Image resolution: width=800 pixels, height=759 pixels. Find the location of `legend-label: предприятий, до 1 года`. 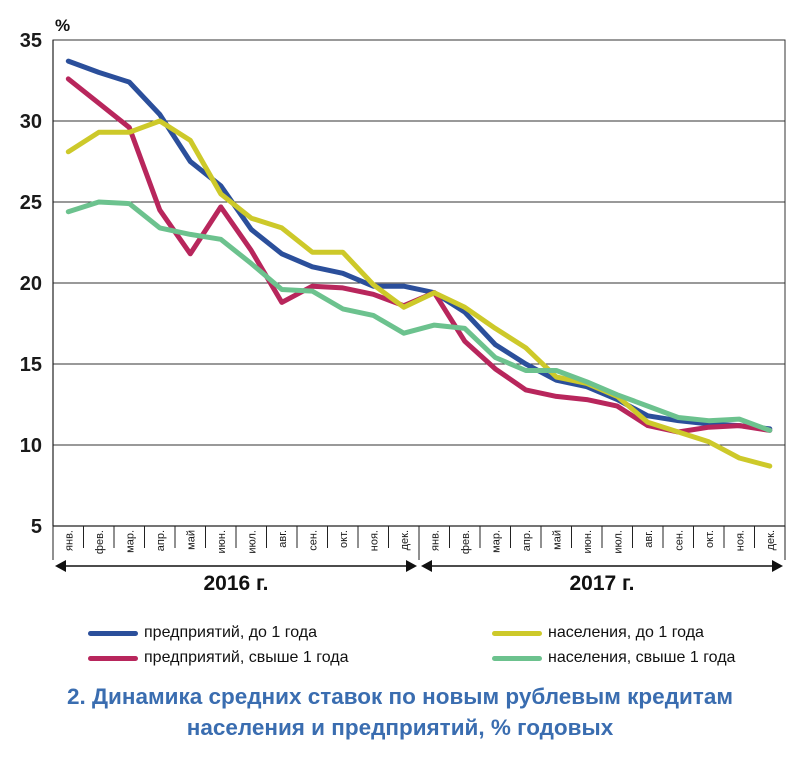

legend-label: предприятий, до 1 года is located at coordinates (230, 632).